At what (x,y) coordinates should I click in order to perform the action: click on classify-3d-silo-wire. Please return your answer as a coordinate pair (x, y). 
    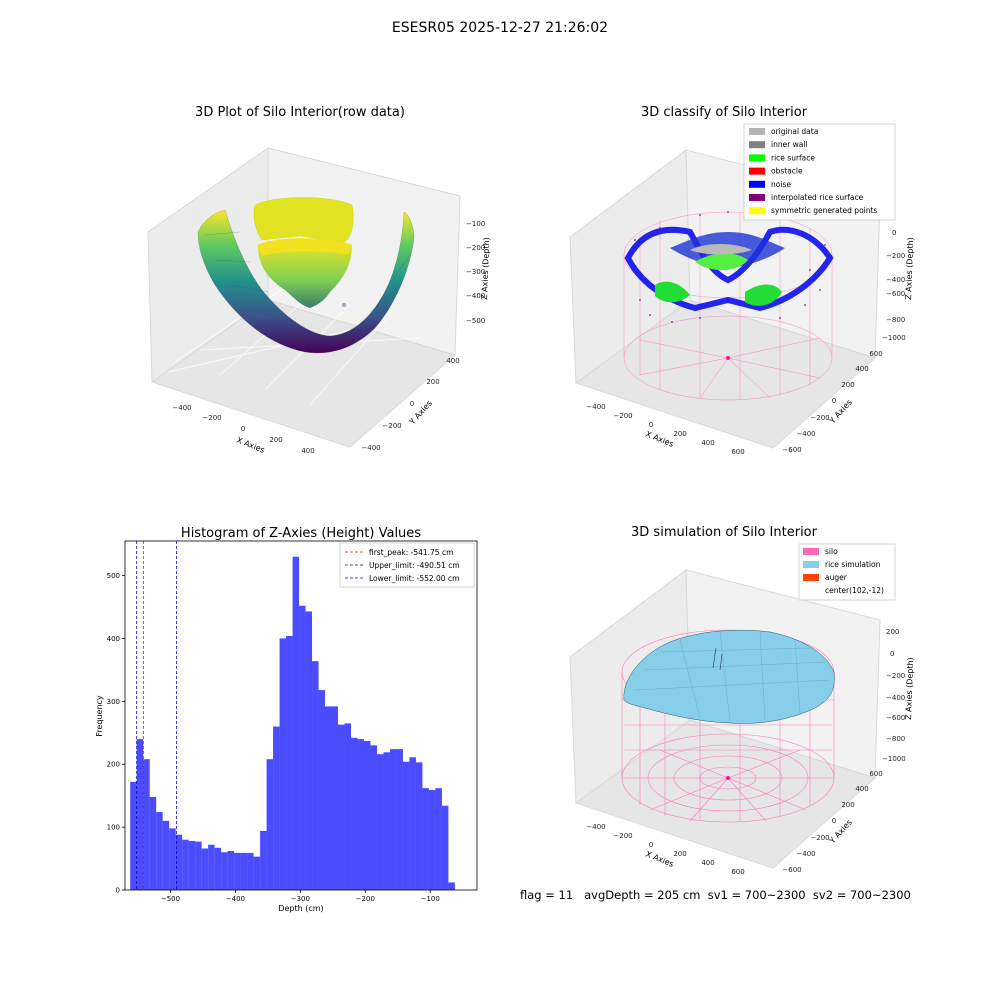
    Looking at the image, I should click on (728, 306).